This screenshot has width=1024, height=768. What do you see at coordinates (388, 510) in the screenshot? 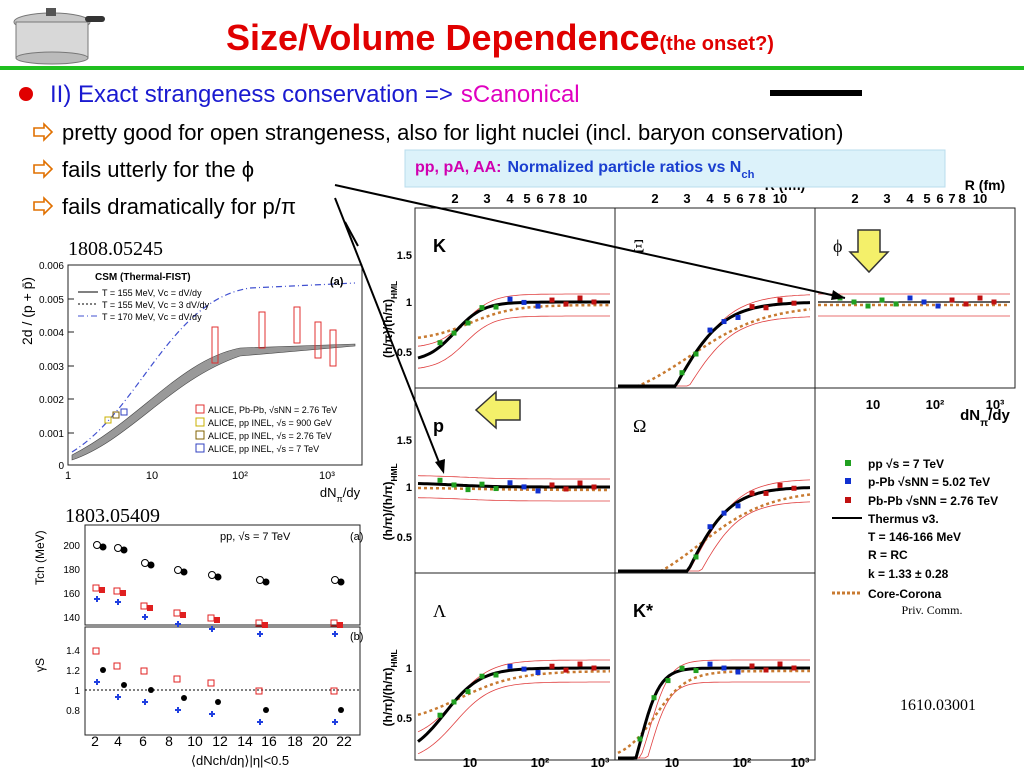
I see `y-axis-label-part: (h/π)/(h/π)` at bounding box center [388, 510].